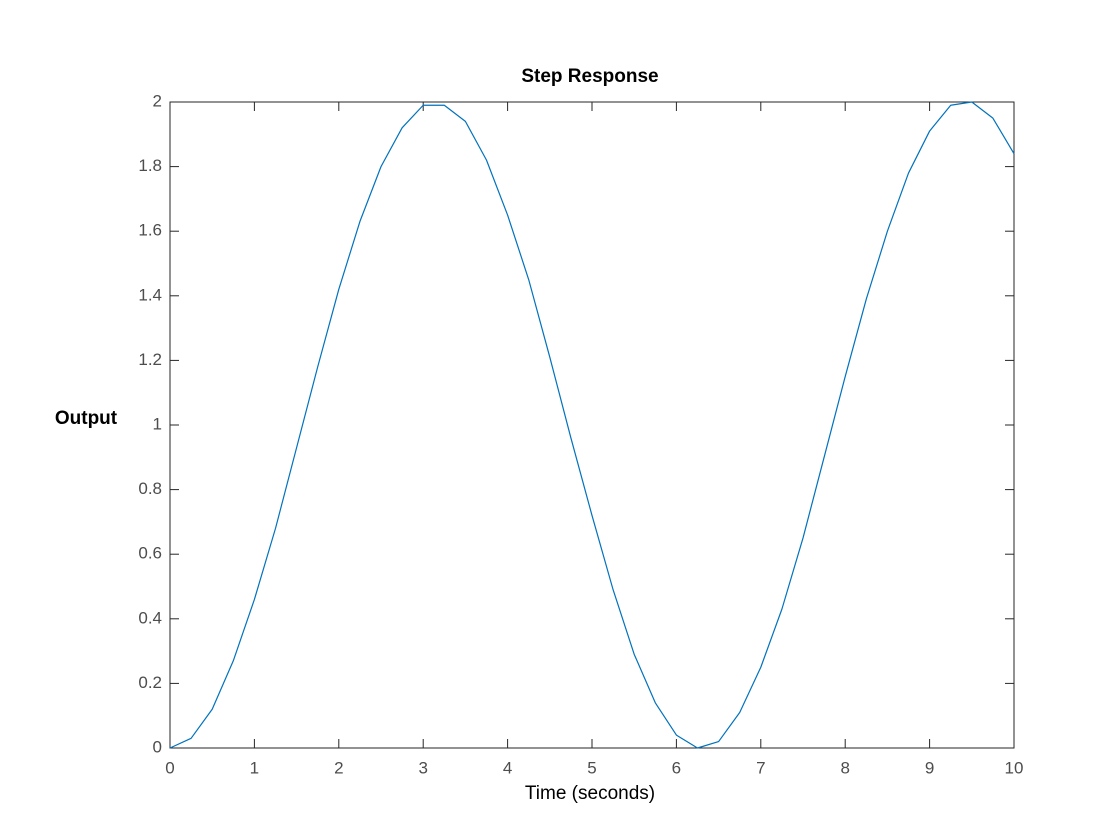  Describe the element at coordinates (591, 767) in the screenshot. I see `x-tick-label: 5` at that location.